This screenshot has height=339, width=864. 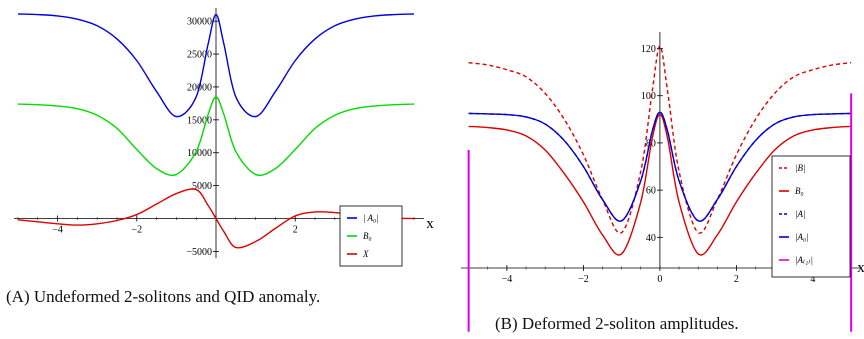 I want to click on y-tick-label: 30000, so click(x=199, y=22).